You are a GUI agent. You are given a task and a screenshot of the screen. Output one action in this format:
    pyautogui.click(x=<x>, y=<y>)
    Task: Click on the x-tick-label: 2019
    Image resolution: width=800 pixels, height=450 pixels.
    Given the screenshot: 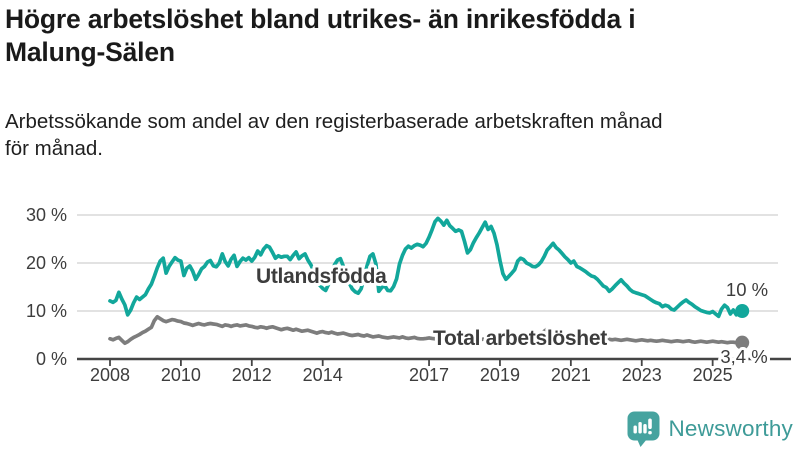 What is the action you would take?
    pyautogui.click(x=500, y=375)
    